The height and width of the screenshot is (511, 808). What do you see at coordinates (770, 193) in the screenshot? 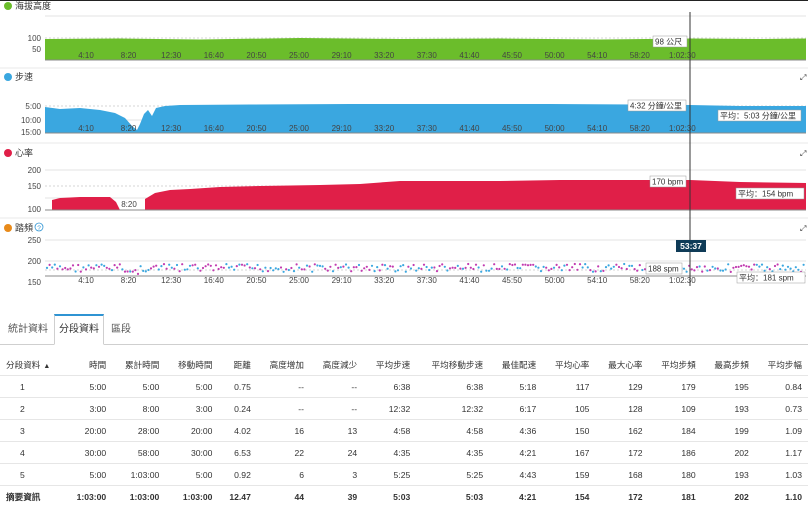
I see `heartrate-average-label` at bounding box center [770, 193].